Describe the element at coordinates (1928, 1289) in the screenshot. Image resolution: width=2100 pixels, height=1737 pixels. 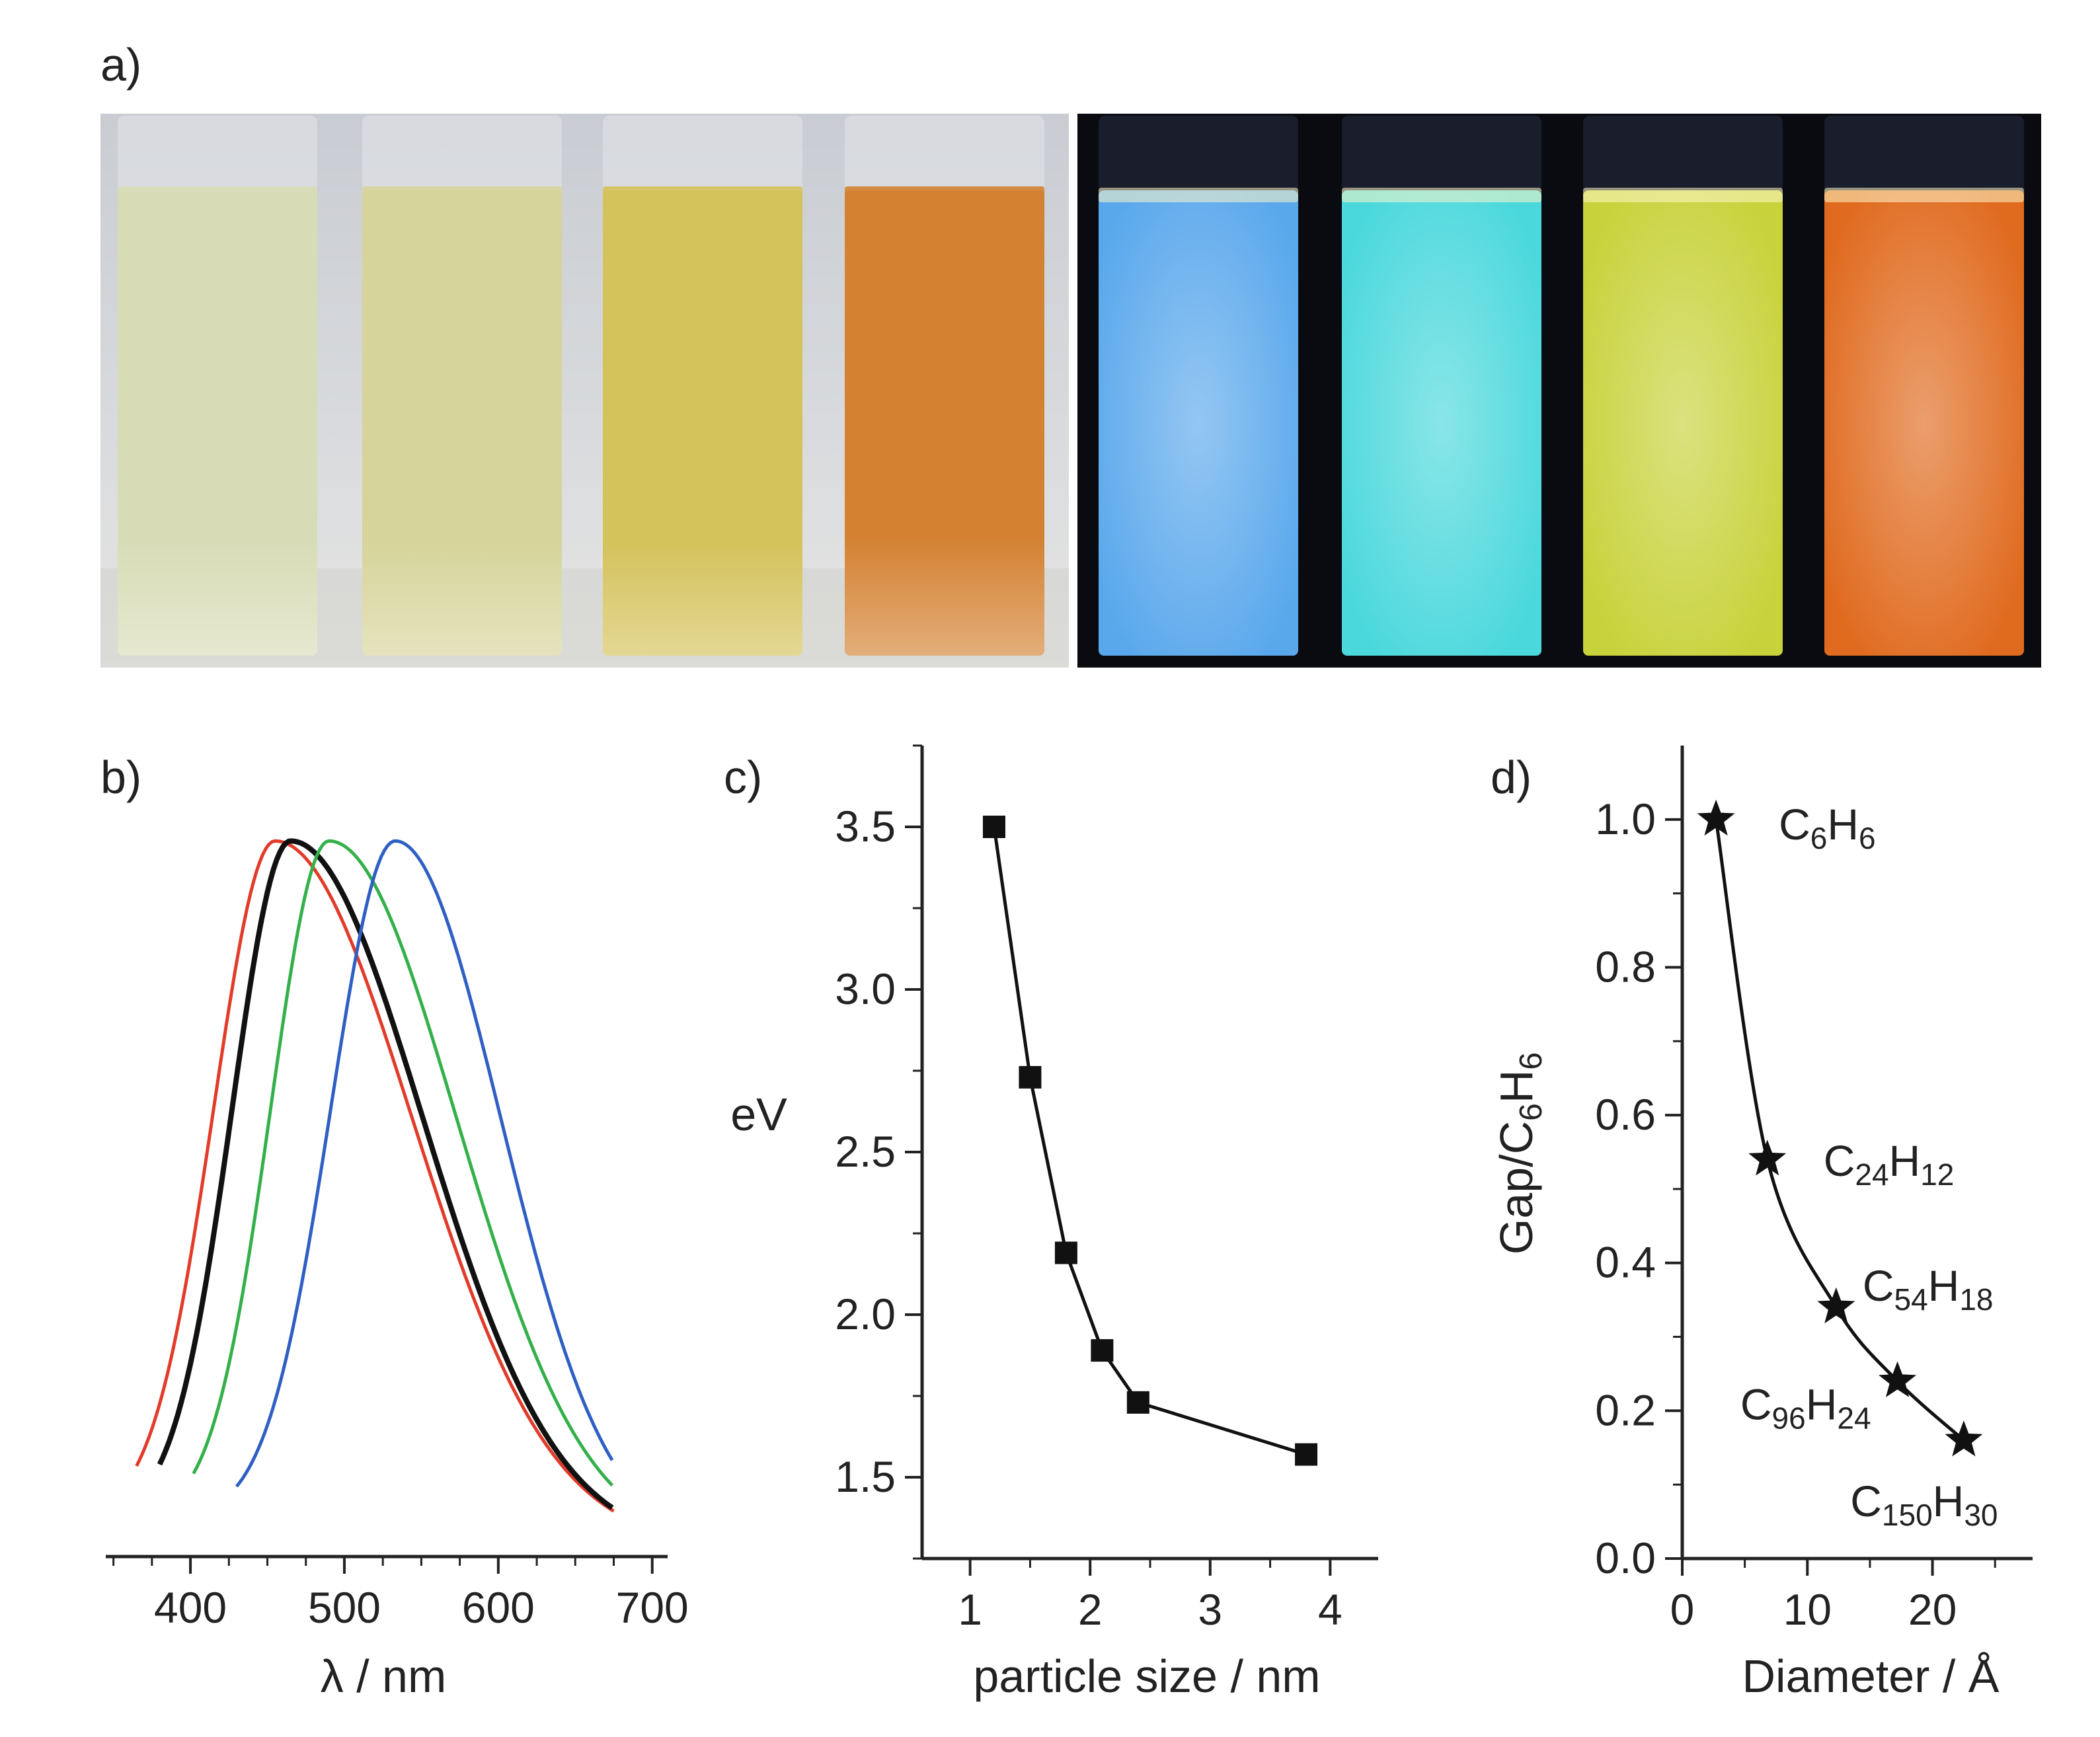
I see `chart-d-molecule-label: C54H18` at that location.